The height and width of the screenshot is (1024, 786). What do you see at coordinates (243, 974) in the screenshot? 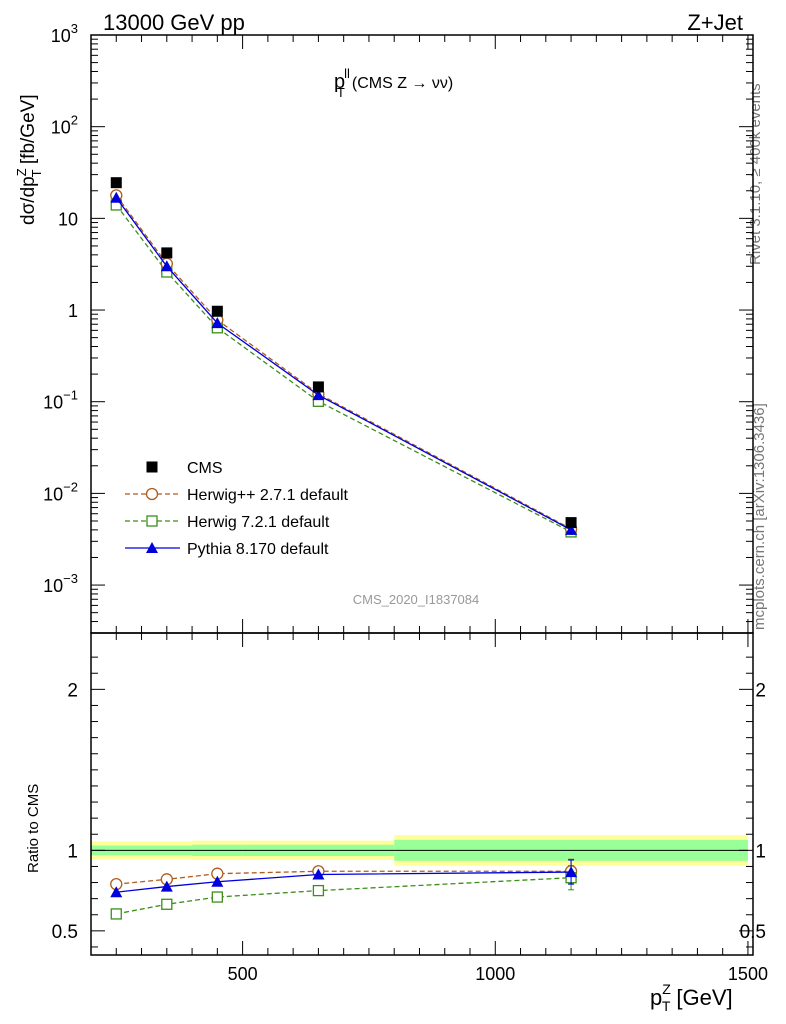
I see `x-tick-label: 500` at bounding box center [243, 974].